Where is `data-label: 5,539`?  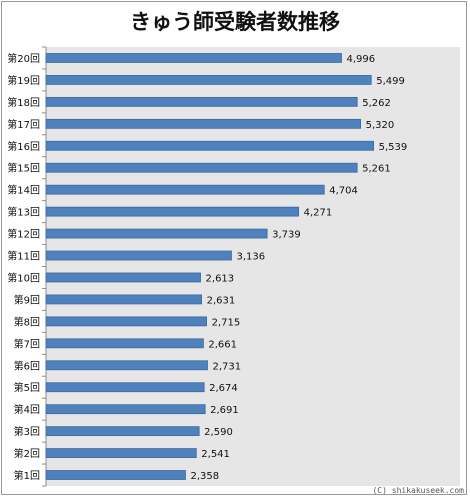 data-label: 5,539 is located at coordinates (393, 147).